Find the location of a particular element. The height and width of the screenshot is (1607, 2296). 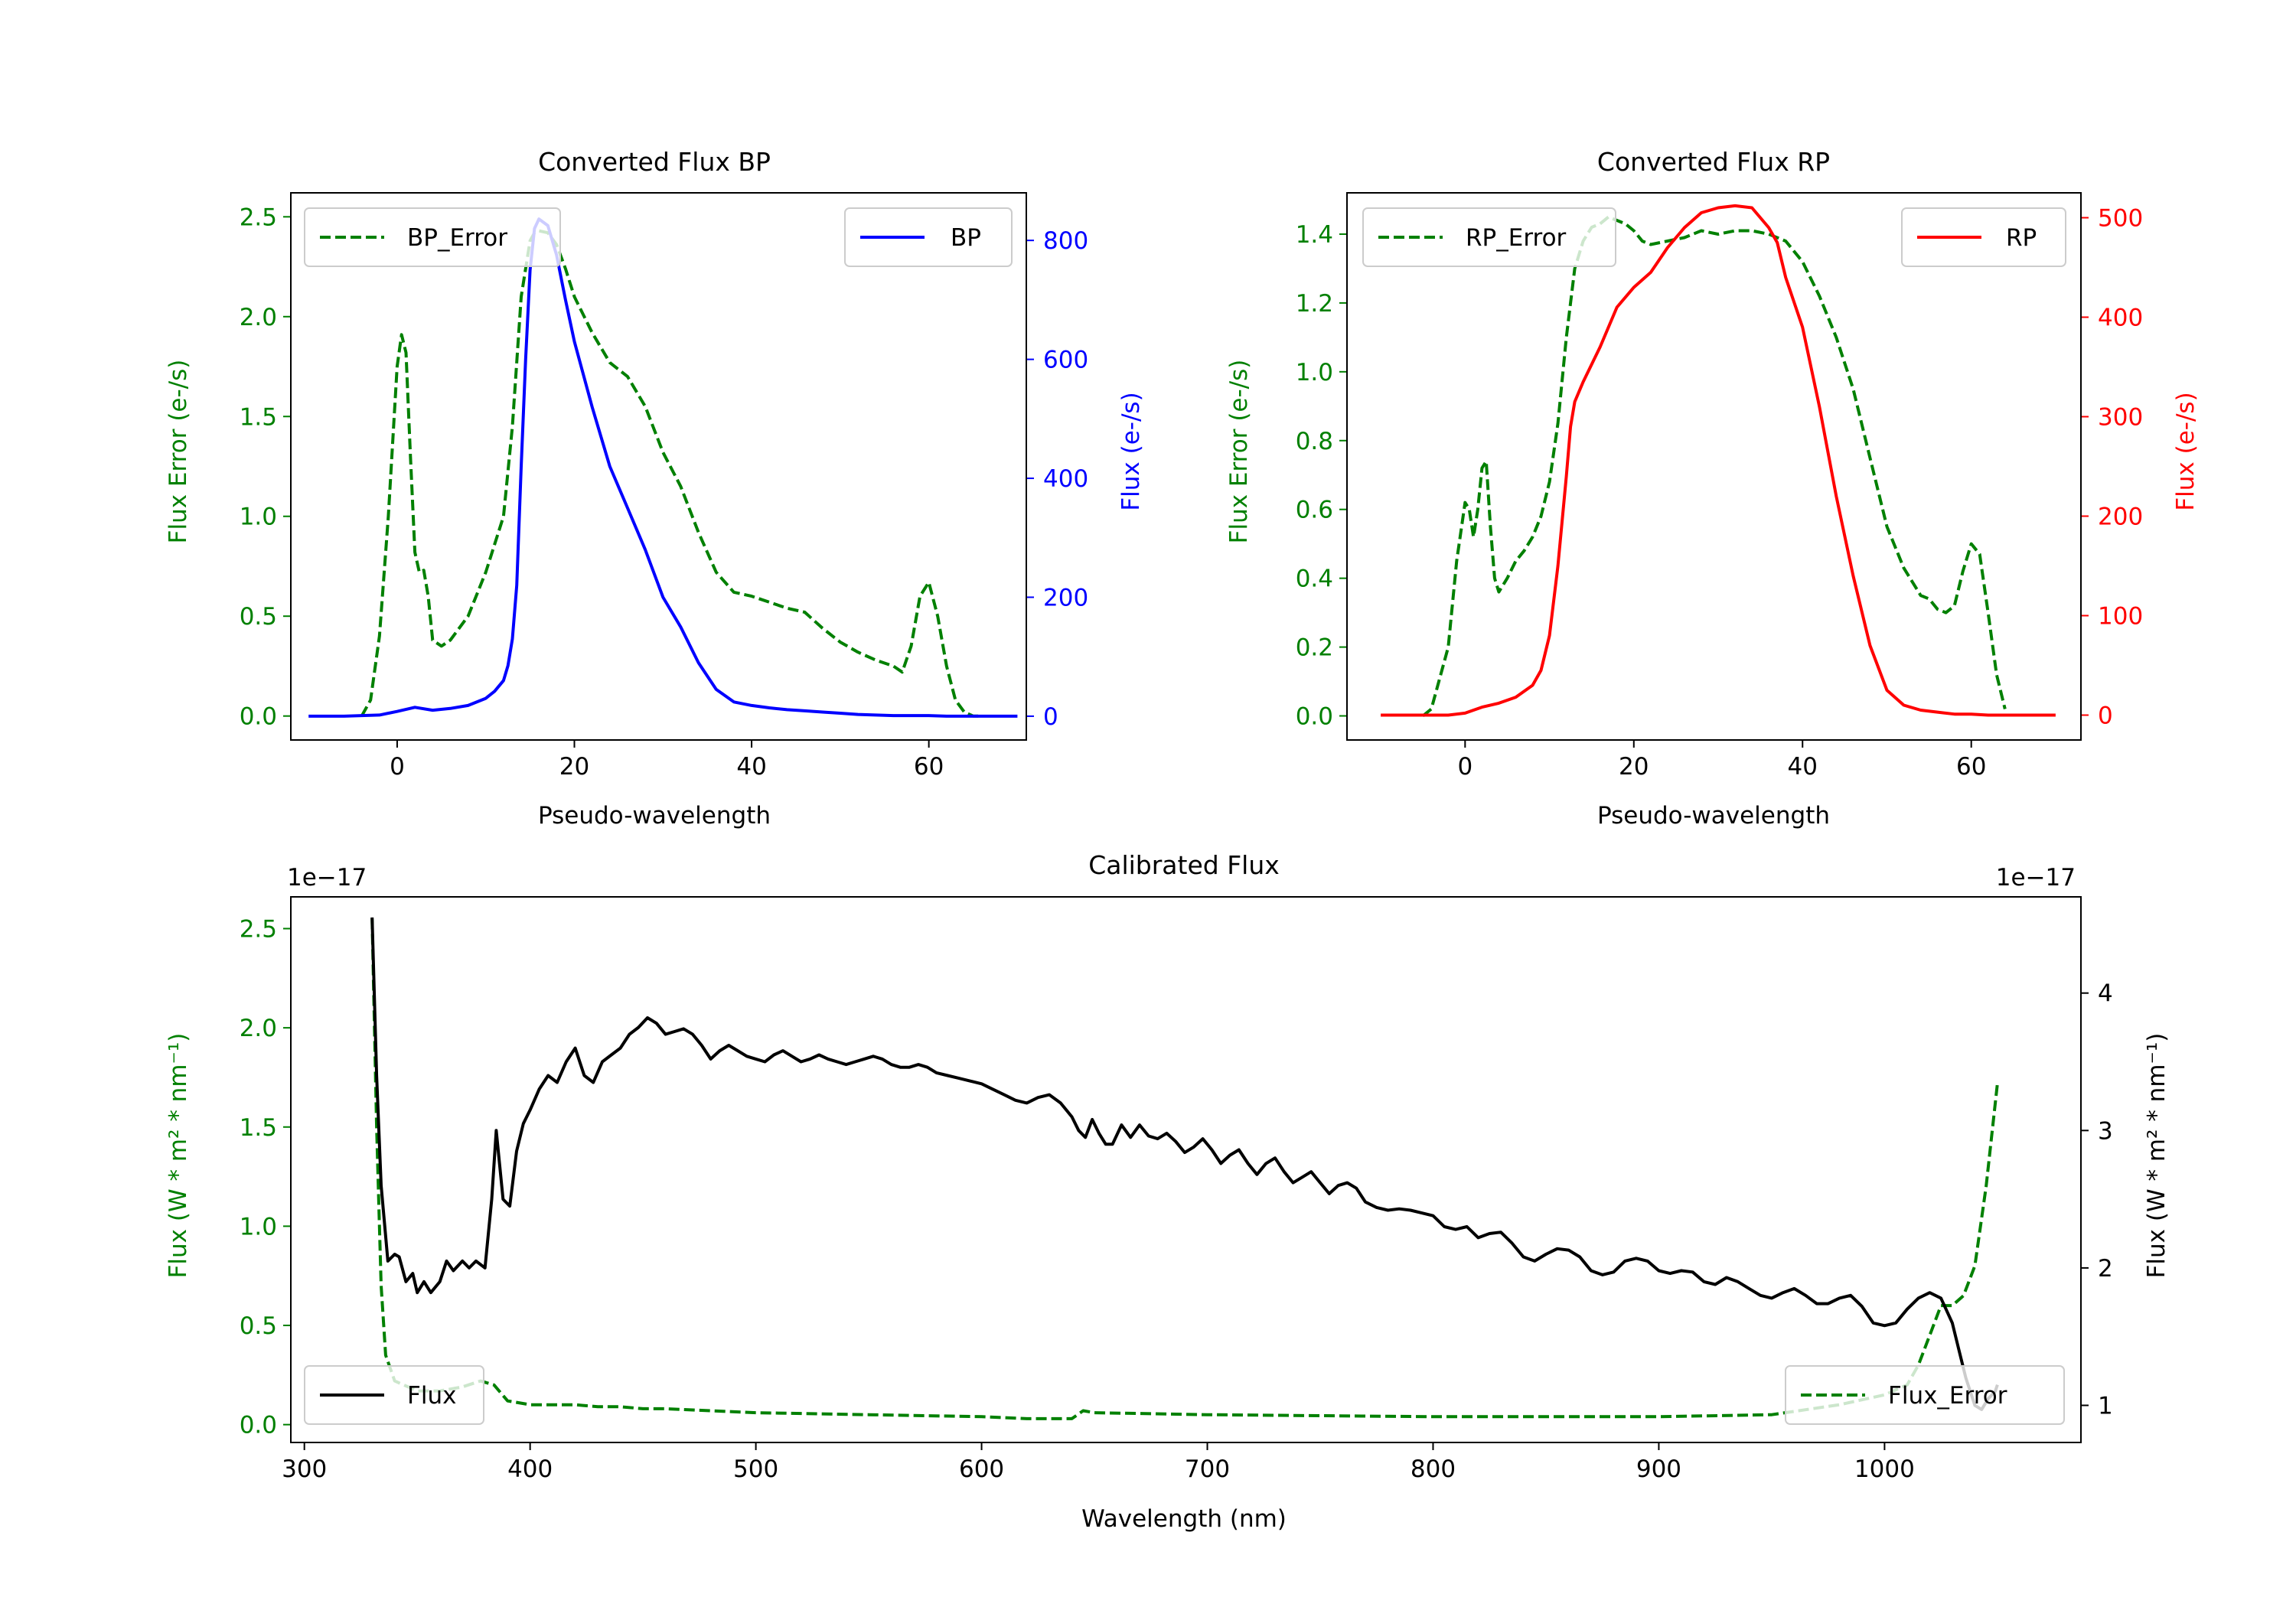

rp-xlabel: Pseudo-wavelength is located at coordinates (1713, 816).